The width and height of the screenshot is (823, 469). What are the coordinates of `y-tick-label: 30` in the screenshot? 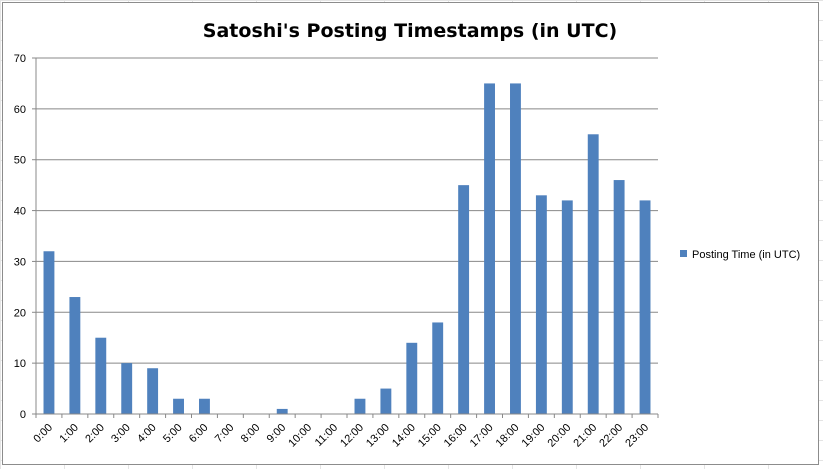 It's located at (20, 262).